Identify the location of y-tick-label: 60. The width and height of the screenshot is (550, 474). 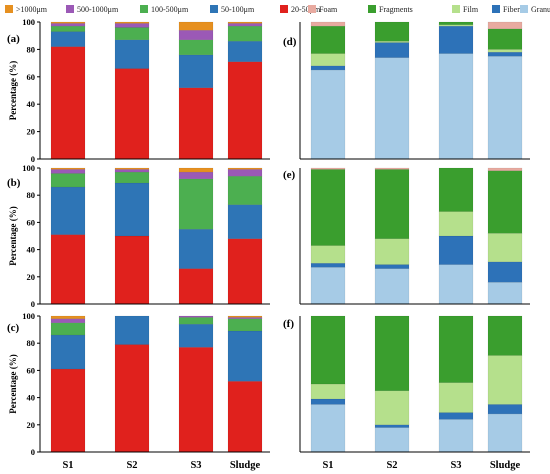
(31, 222).